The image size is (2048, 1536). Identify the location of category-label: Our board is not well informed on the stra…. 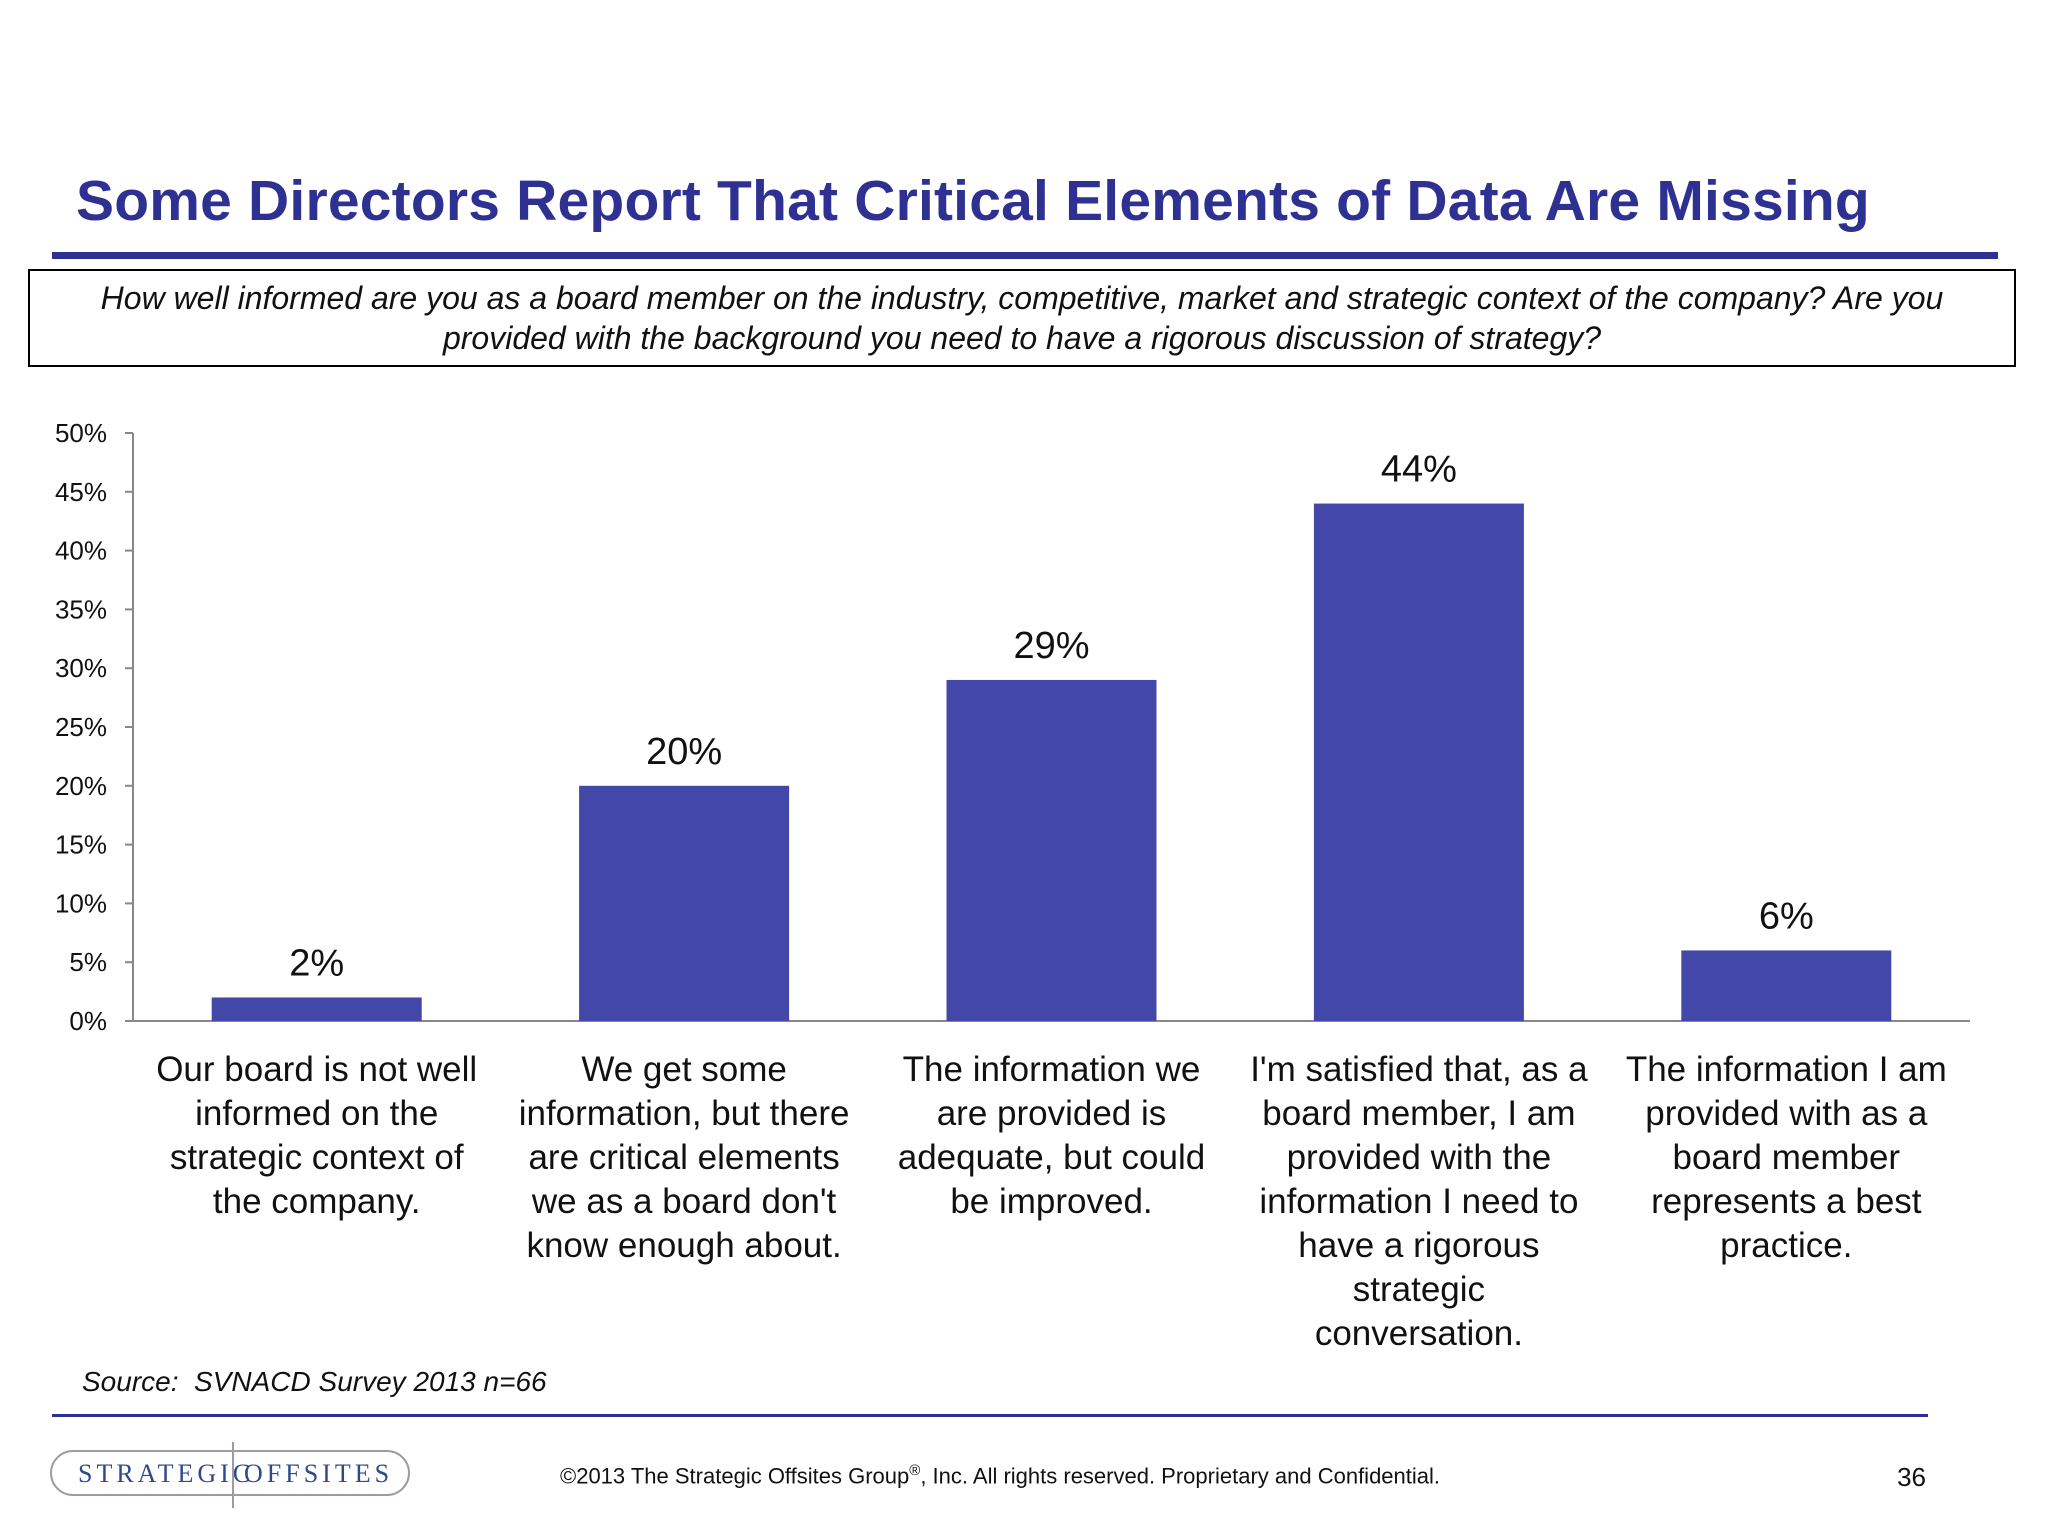
(316, 1135).